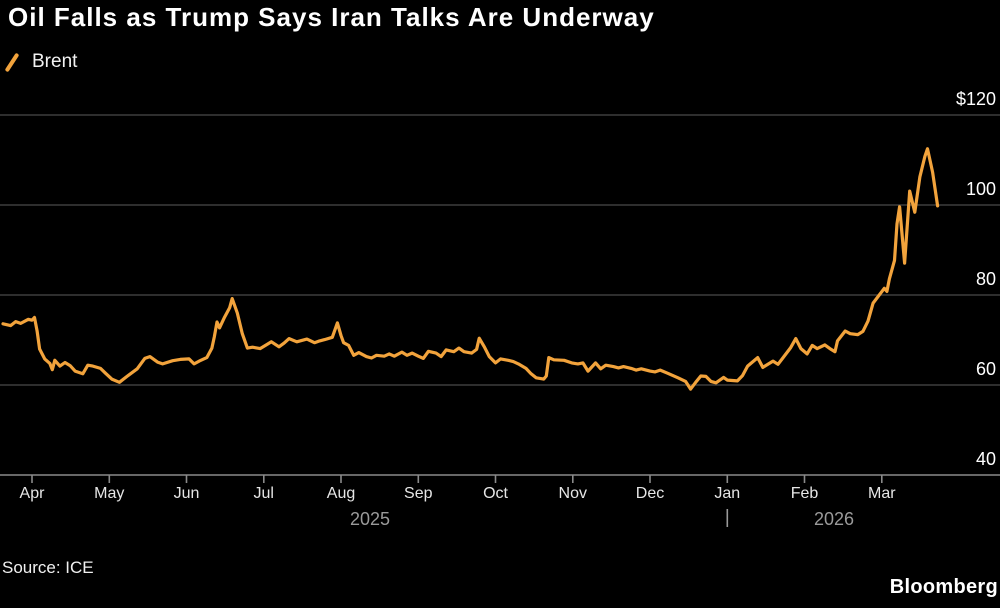 The width and height of the screenshot is (1000, 608). I want to click on x-axis-label-month: Mar, so click(882, 493).